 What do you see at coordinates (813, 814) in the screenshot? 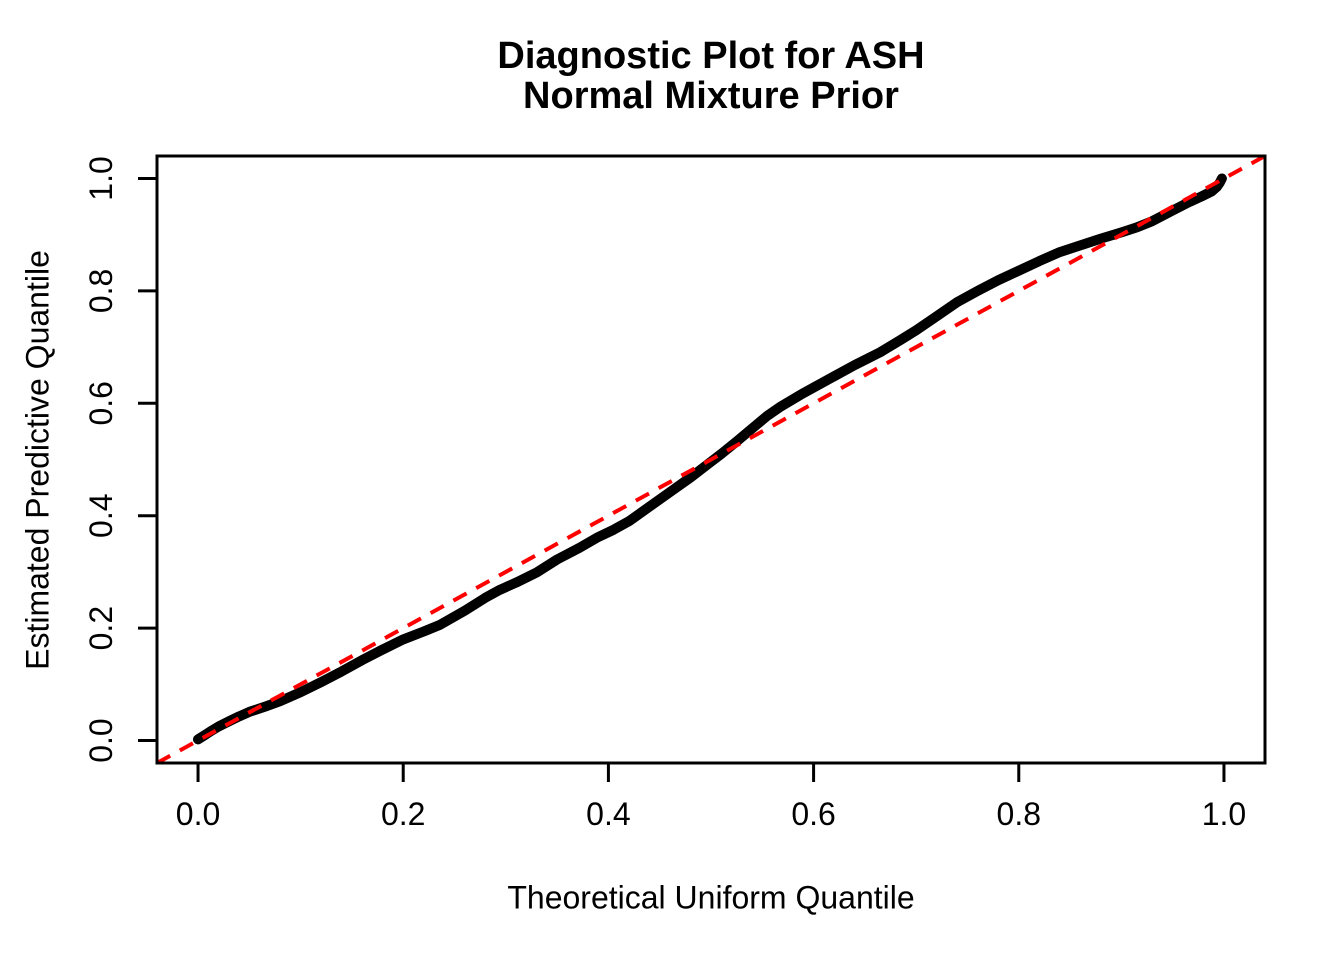
I see `x-tick-label: 0.6` at bounding box center [813, 814].